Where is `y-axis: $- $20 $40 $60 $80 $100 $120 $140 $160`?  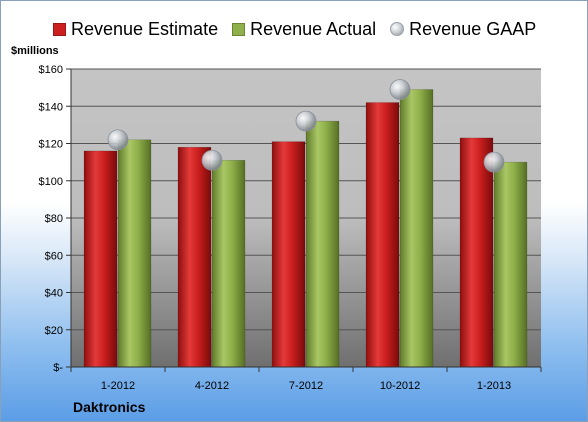
y-axis: $- $20 $40 $60 $80 $100 $120 $140 $160 is located at coordinates (55, 219).